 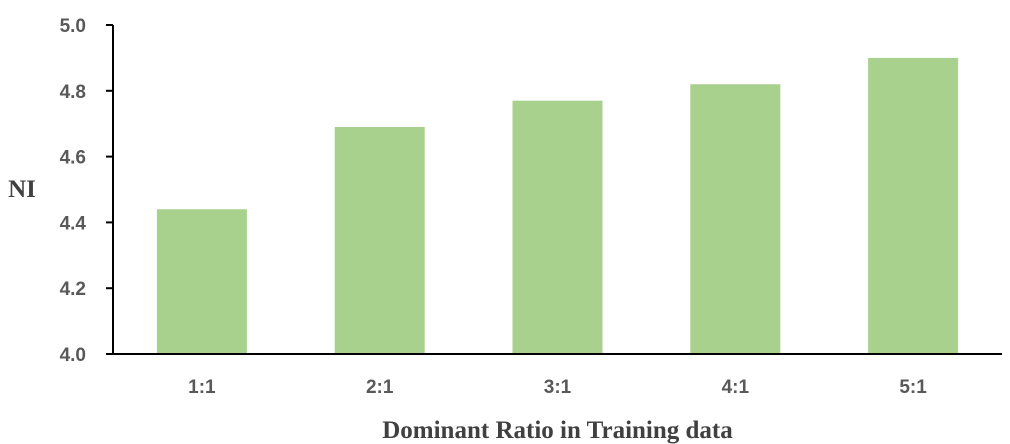 What do you see at coordinates (73, 158) in the screenshot?
I see `y-tick-label: 4.6` at bounding box center [73, 158].